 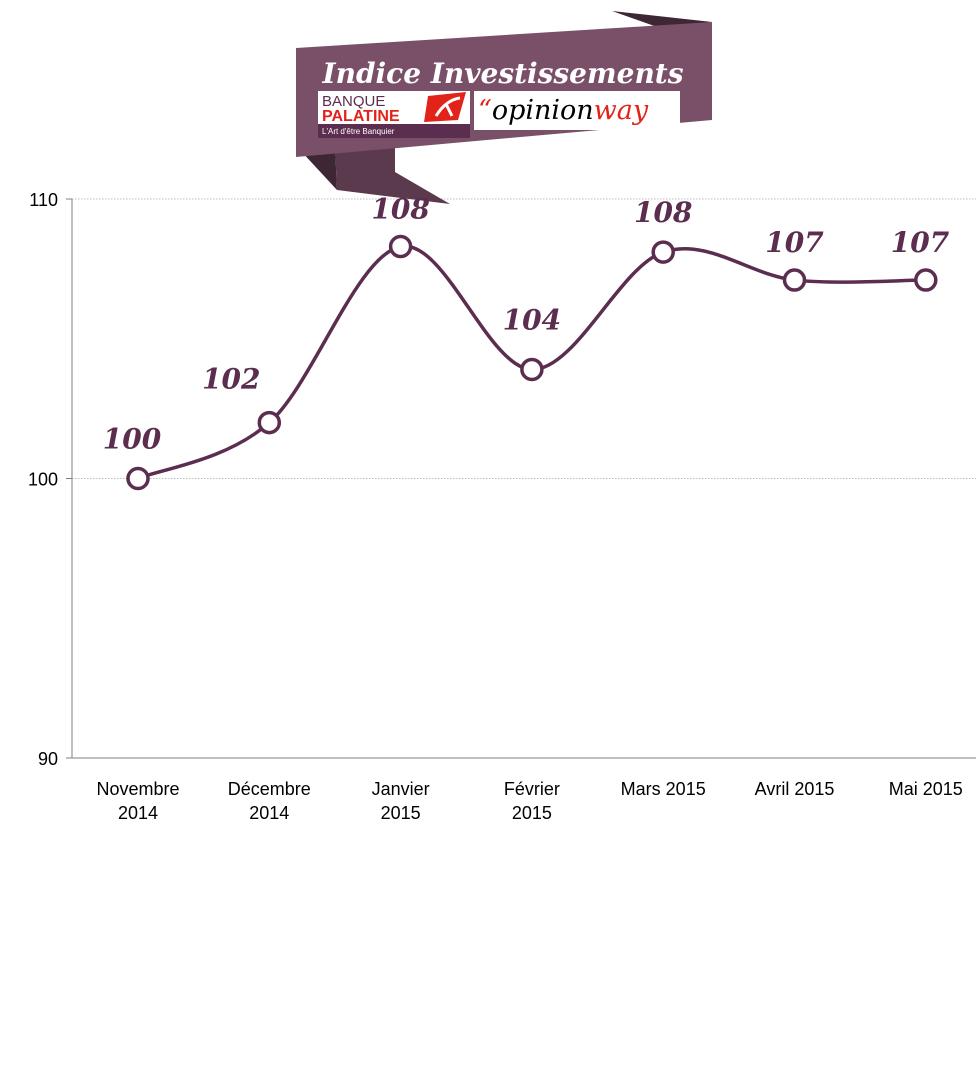 What do you see at coordinates (43, 200) in the screenshot?
I see `y-tick-label: 110` at bounding box center [43, 200].